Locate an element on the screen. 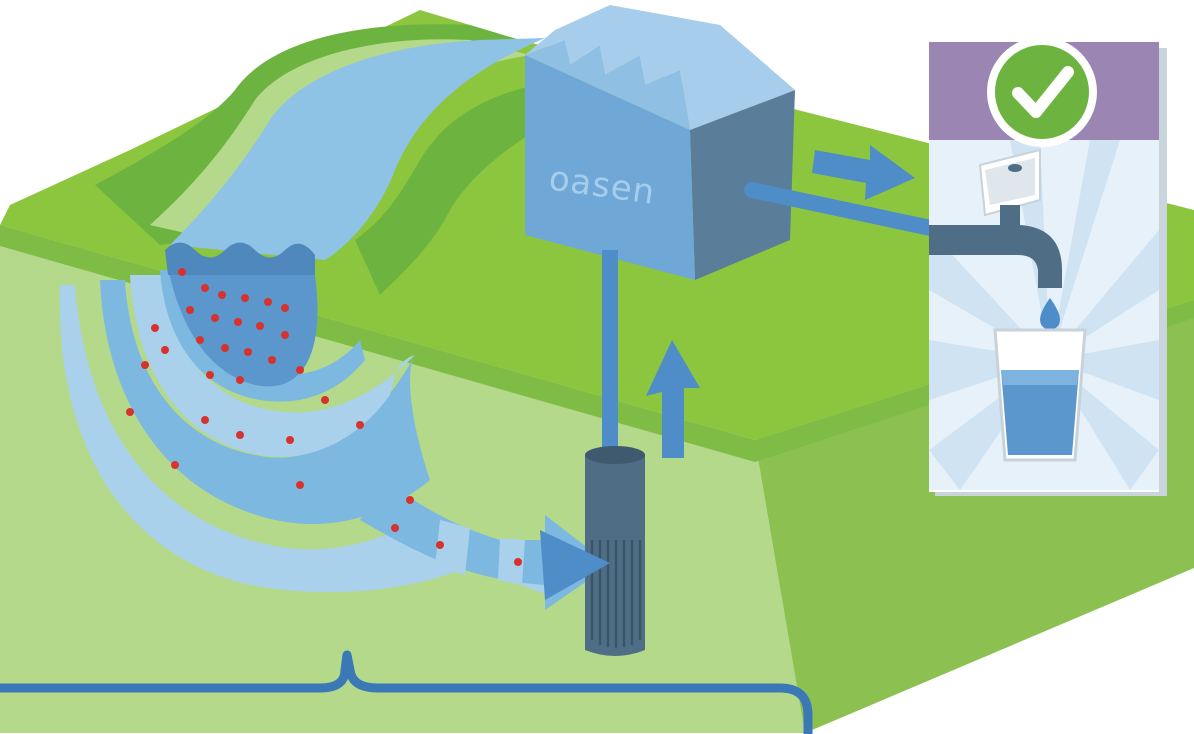 This screenshot has height=734, width=1194. plant-side is located at coordinates (742, 185).